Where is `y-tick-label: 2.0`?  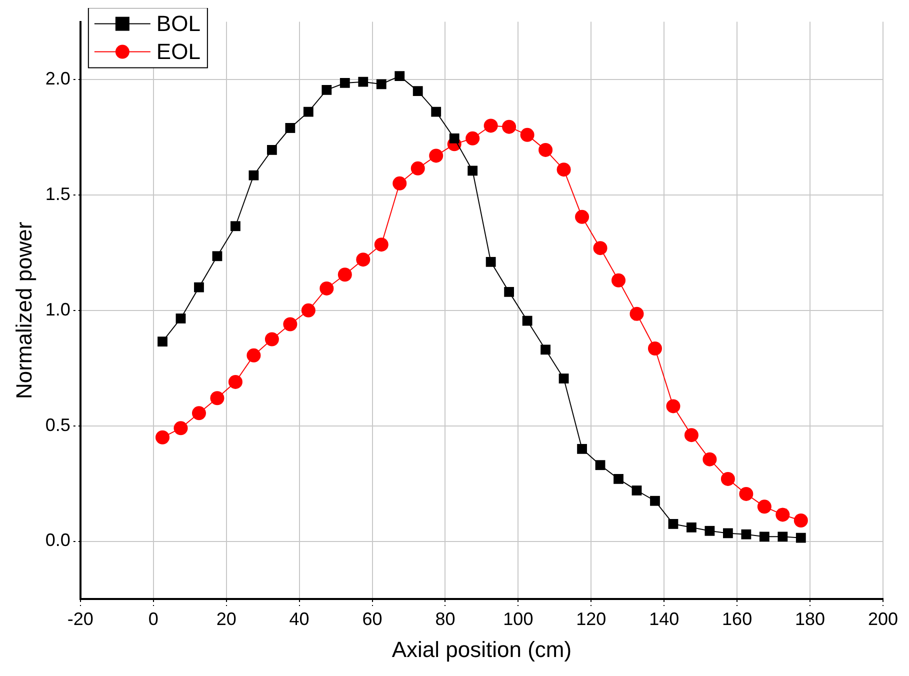 y-tick-label: 2.0 is located at coordinates (57, 78).